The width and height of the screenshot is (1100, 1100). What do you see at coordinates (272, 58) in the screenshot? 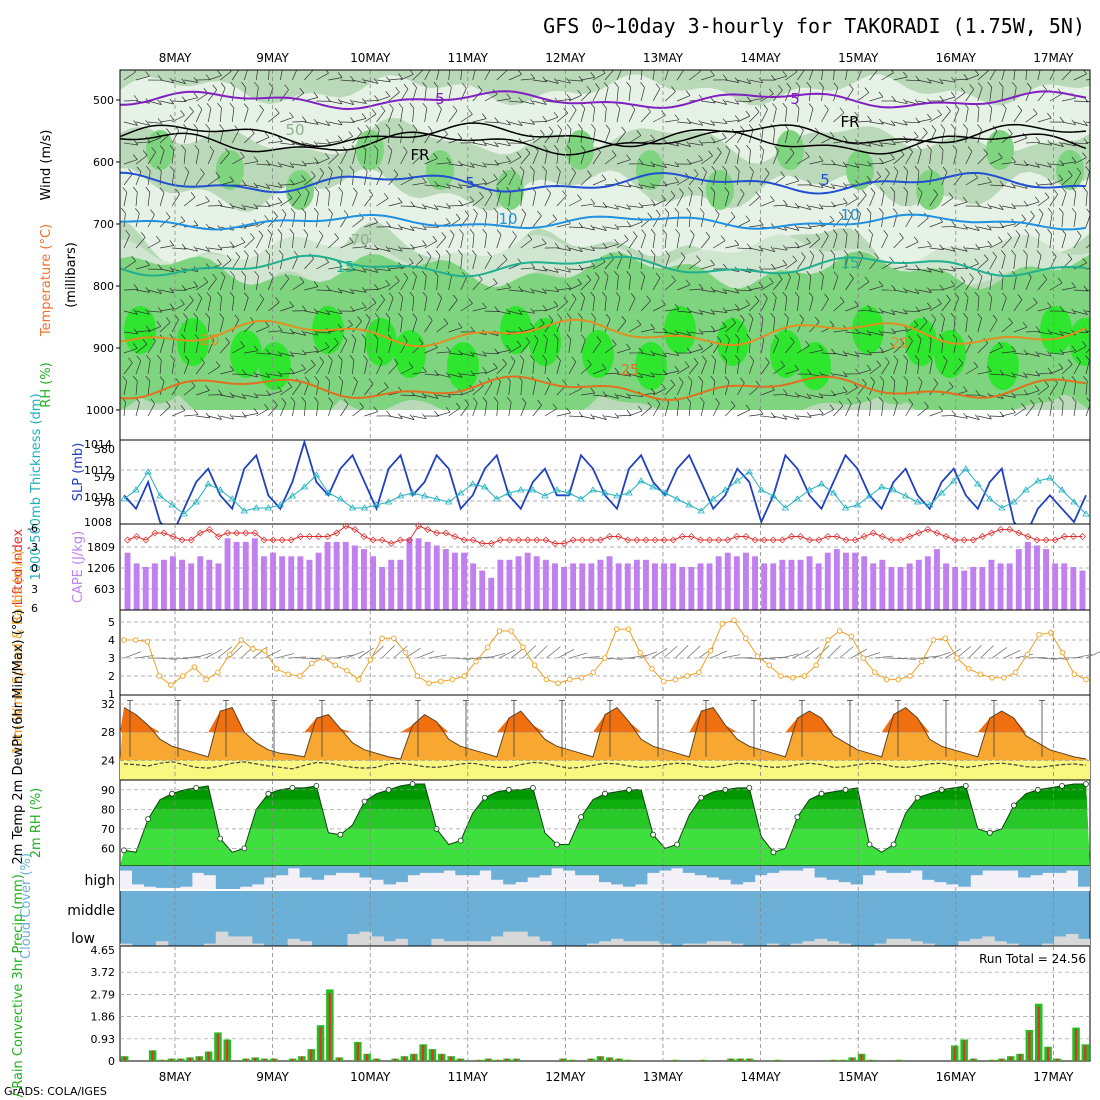
I see `top-date-2: 9MAY` at bounding box center [272, 58].